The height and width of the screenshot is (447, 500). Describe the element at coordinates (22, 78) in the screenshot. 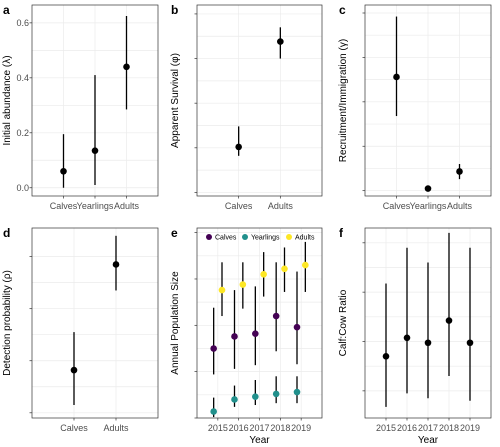

I see `y-tick-label: 0.4` at that location.